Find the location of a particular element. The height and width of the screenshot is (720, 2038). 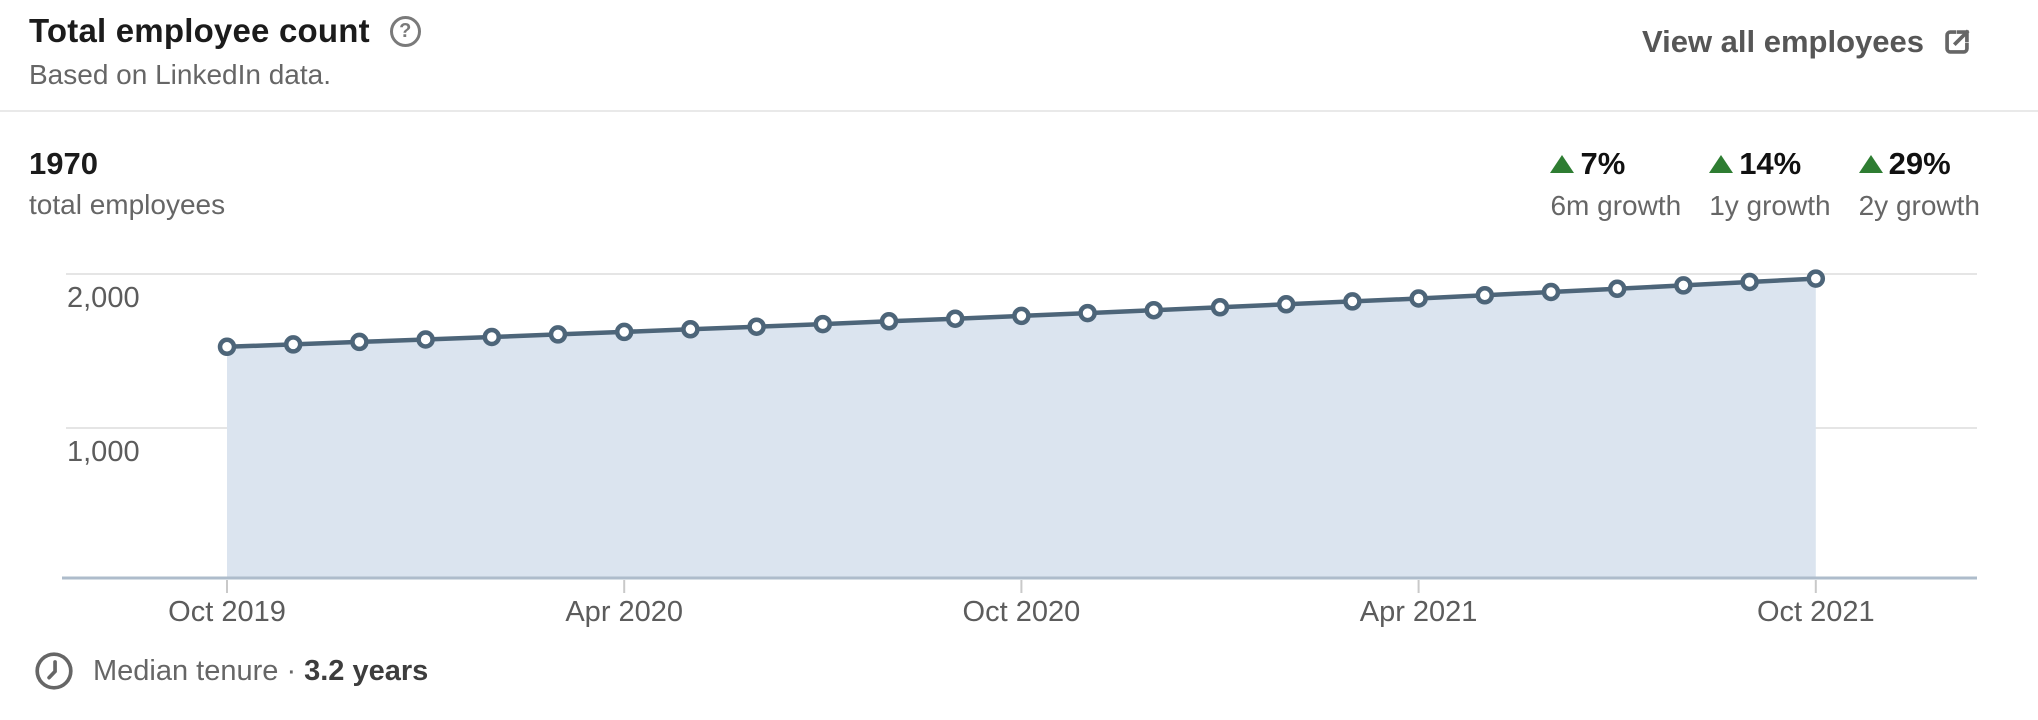

x-axis-tick-label: Apr 2021 is located at coordinates (1419, 612).